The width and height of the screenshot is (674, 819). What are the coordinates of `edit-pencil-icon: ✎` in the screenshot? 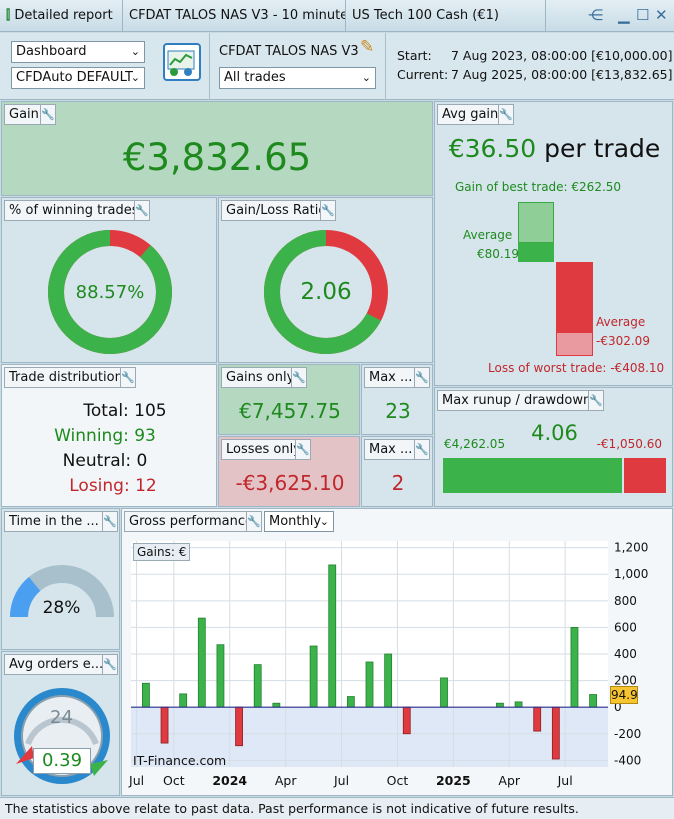 It's located at (367, 47).